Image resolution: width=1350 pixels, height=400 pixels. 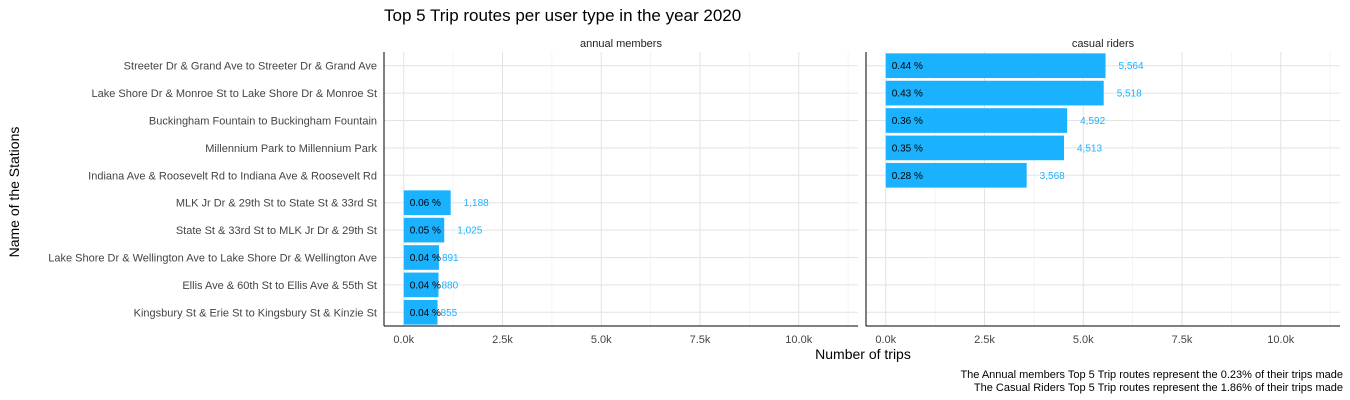 What do you see at coordinates (907, 94) in the screenshot?
I see `percent-label: 0.43 %` at bounding box center [907, 94].